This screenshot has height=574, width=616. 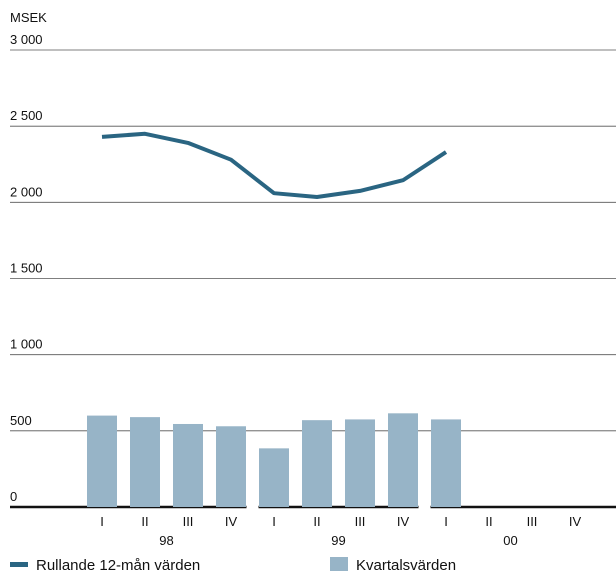 I want to click on y-axis-title: MSEK, so click(x=28, y=17).